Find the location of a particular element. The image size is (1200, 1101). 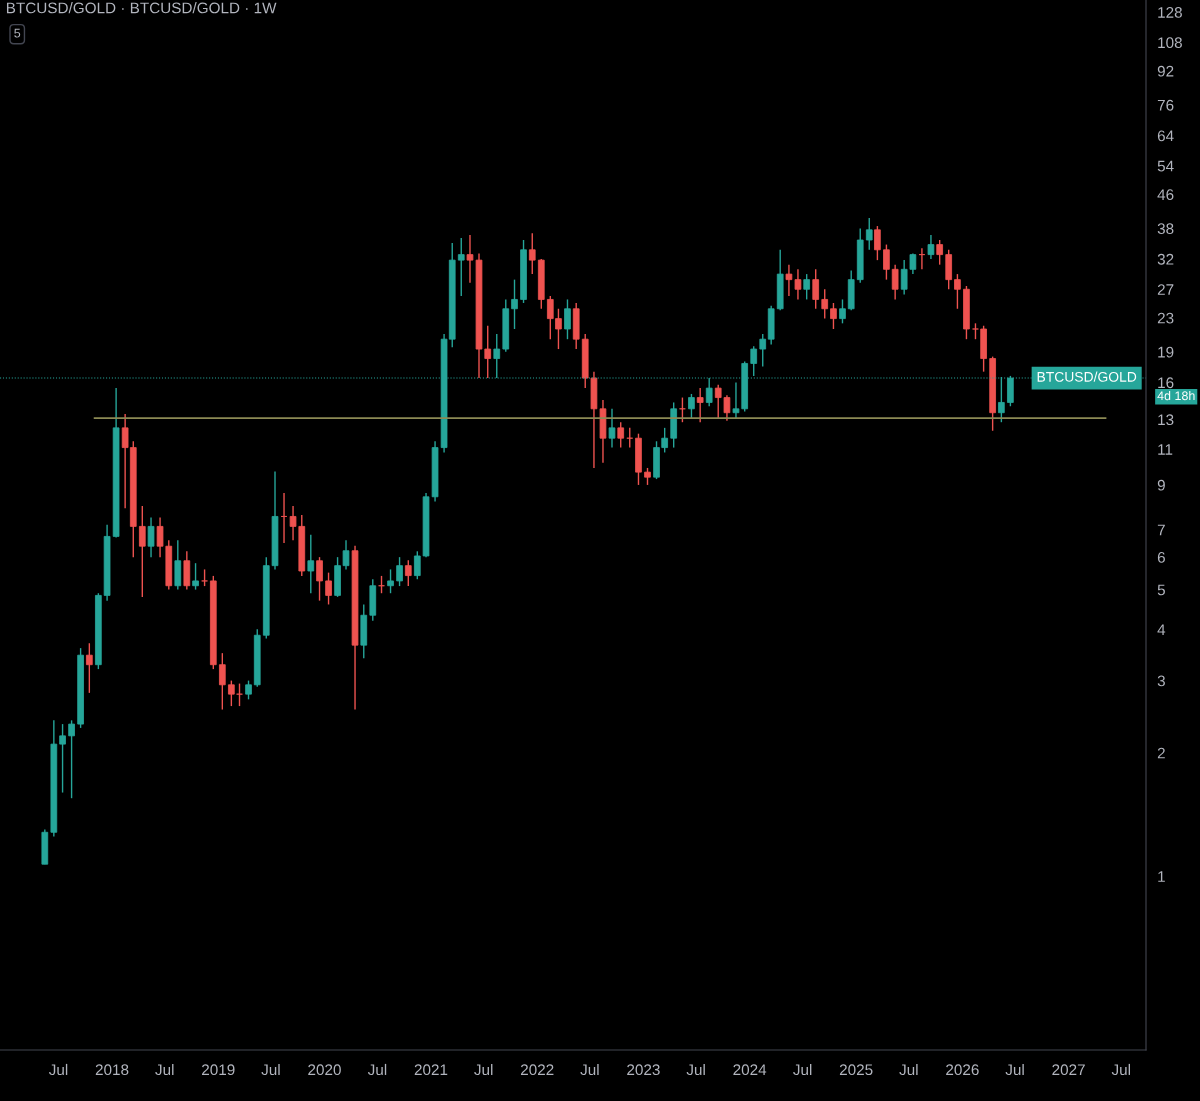

y-tick-label: 1 is located at coordinates (1161, 876).